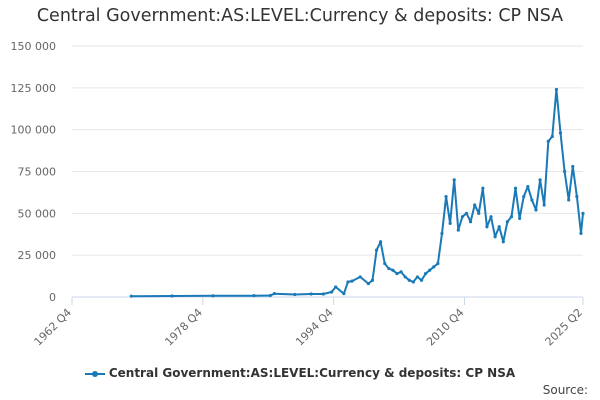 This screenshot has width=600, height=400. What do you see at coordinates (314, 327) in the screenshot?
I see `x-tick-label: 1994 Q4` at bounding box center [314, 327].